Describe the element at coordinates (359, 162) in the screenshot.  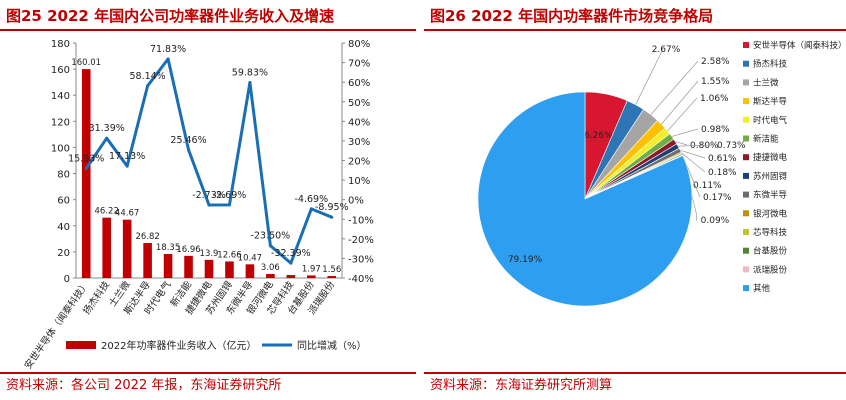
I see `right-tick-label: 20%` at that location.